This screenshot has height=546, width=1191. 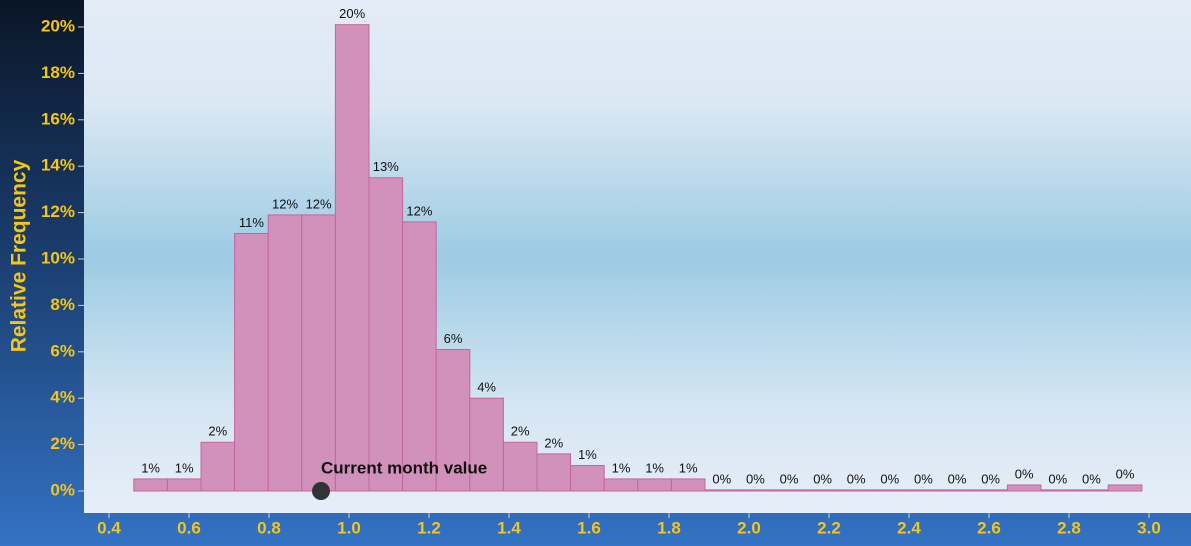 I want to click on x-tick-label: 0.6, so click(x=189, y=527).